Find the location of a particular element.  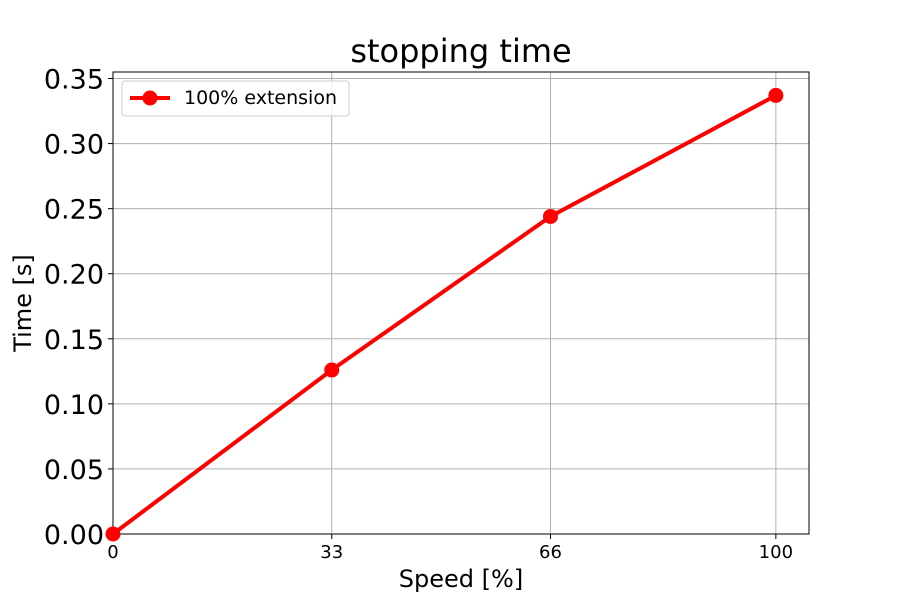

legend-box is located at coordinates (235, 98).